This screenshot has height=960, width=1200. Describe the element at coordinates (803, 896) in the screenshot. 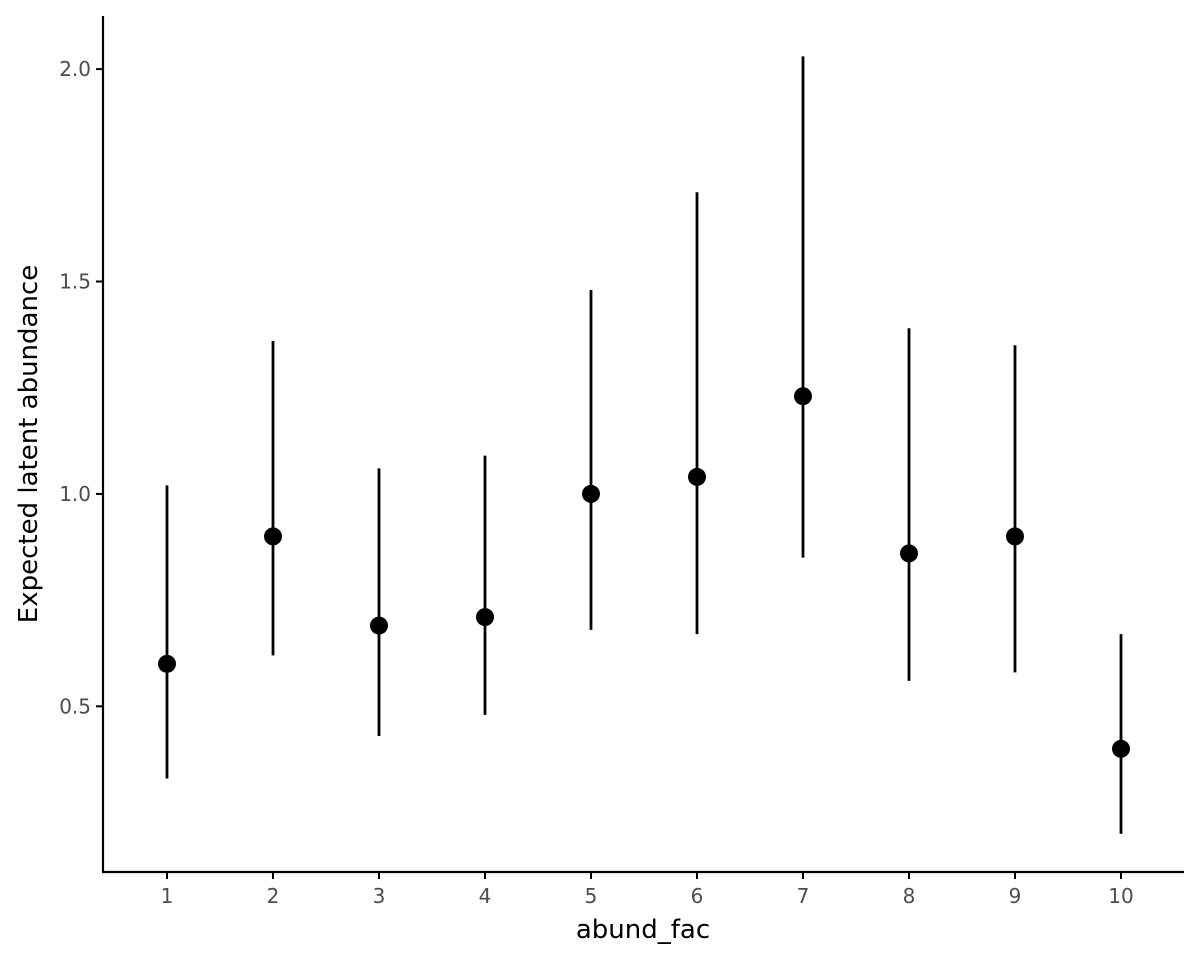

I see `x-tick-label: 7` at that location.